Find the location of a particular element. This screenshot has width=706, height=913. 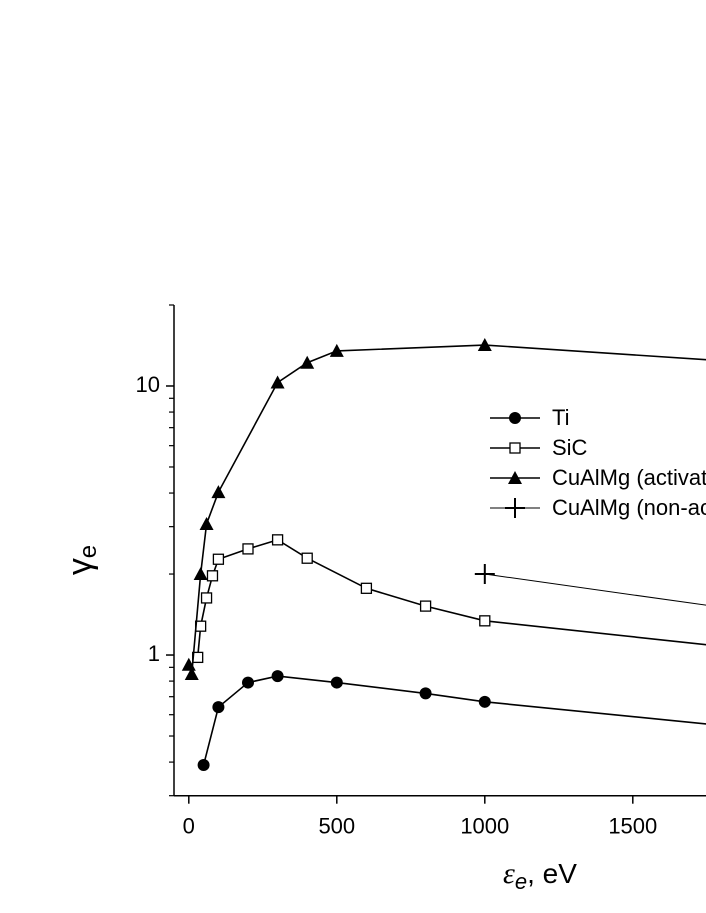

x-tick-label: 1500 is located at coordinates (632, 826).